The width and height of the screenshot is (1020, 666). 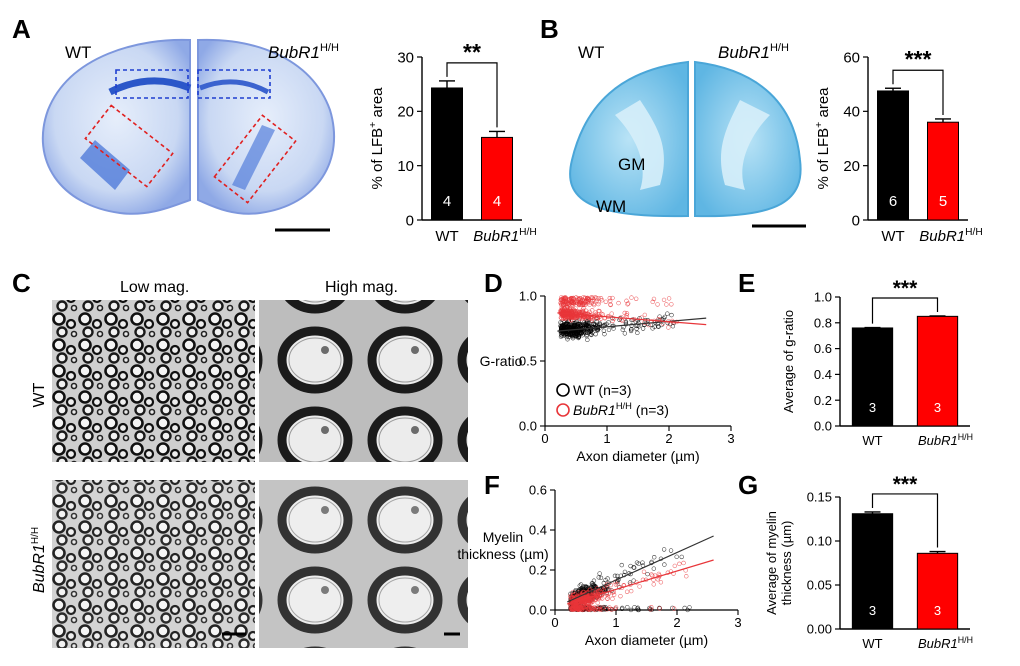 I want to click on trend-line, so click(x=640, y=569).